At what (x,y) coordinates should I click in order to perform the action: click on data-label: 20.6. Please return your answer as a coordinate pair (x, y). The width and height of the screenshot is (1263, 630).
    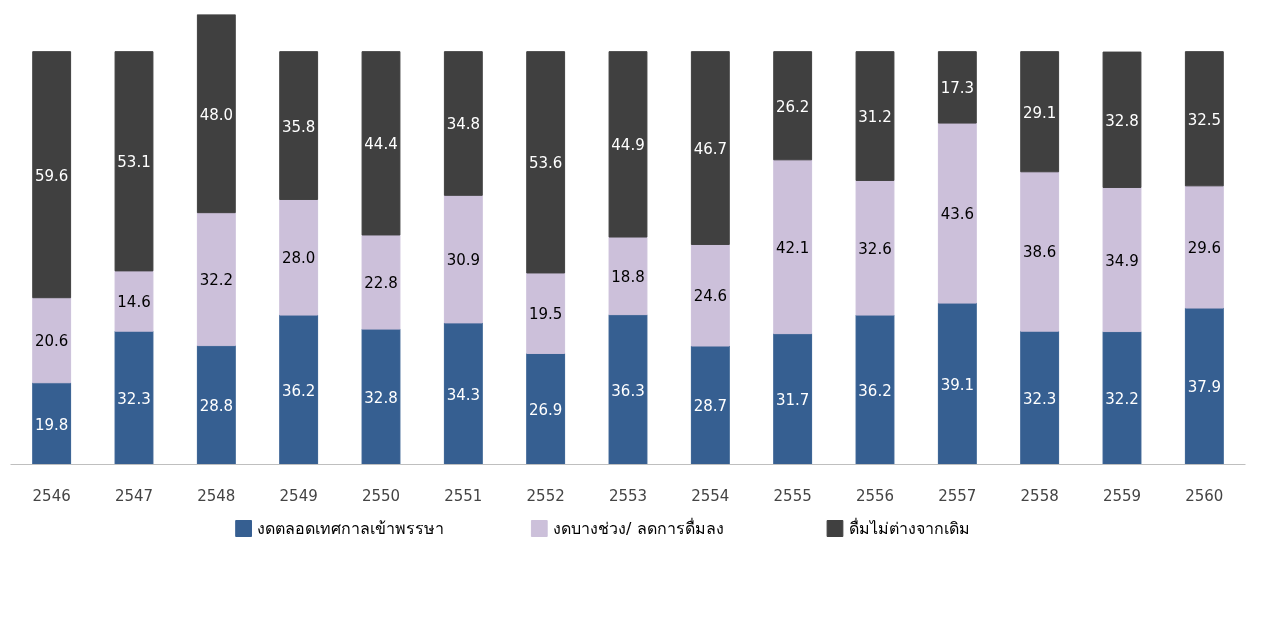
    Looking at the image, I should click on (51, 341).